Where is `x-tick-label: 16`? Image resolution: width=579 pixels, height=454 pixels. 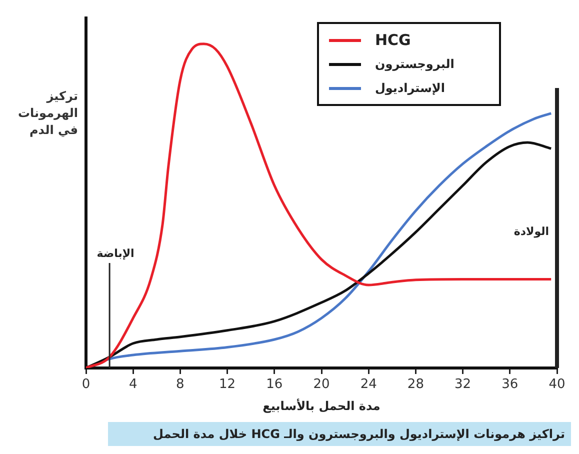
x-tick-label: 16 is located at coordinates (274, 384).